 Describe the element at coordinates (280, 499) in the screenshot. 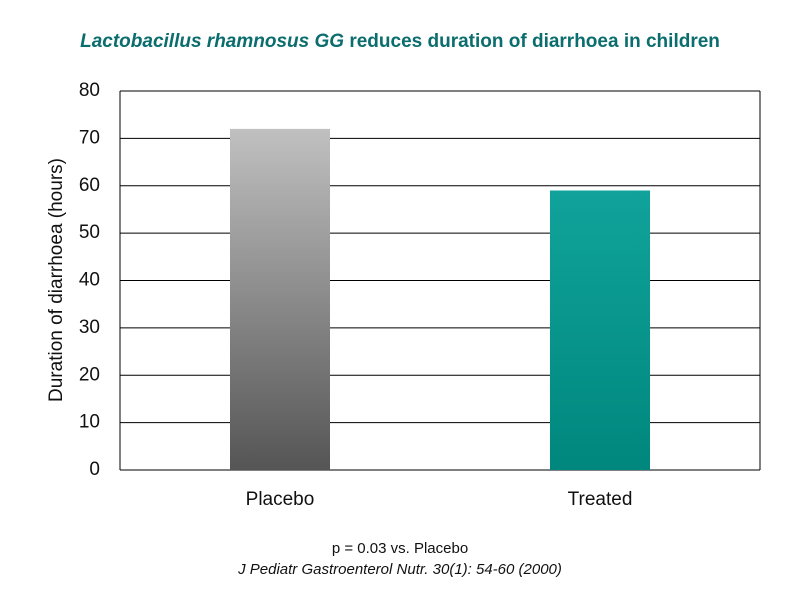

I see `x-tick-label: Placebo` at that location.